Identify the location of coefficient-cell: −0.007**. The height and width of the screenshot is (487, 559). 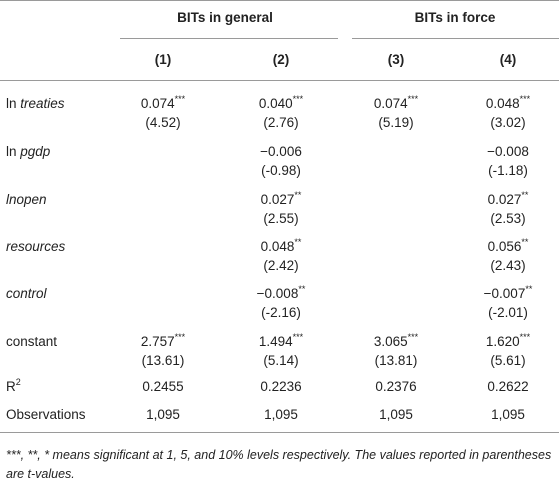
(508, 292).